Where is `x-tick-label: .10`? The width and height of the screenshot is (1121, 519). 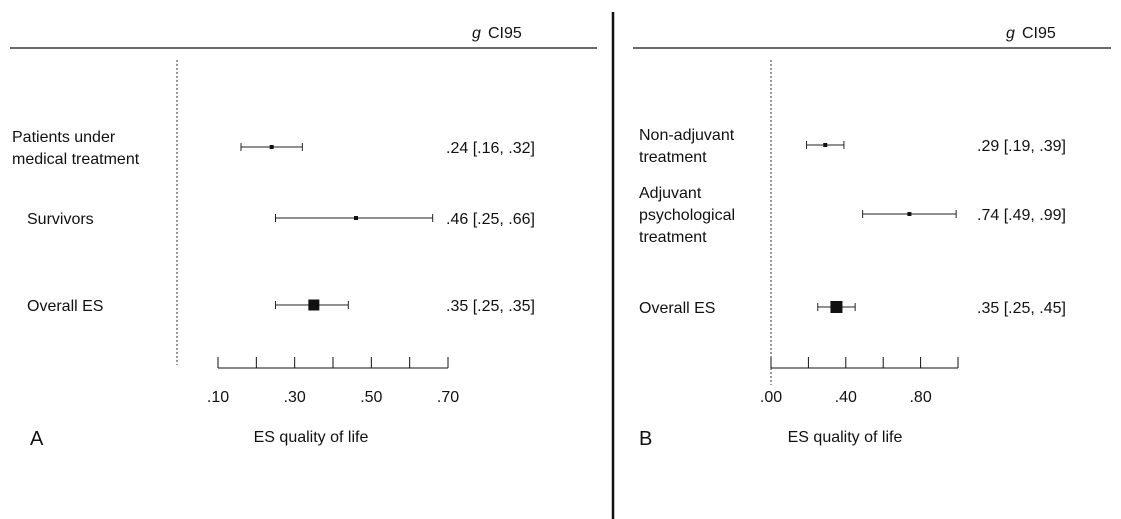
x-tick-label: .10 is located at coordinates (218, 397).